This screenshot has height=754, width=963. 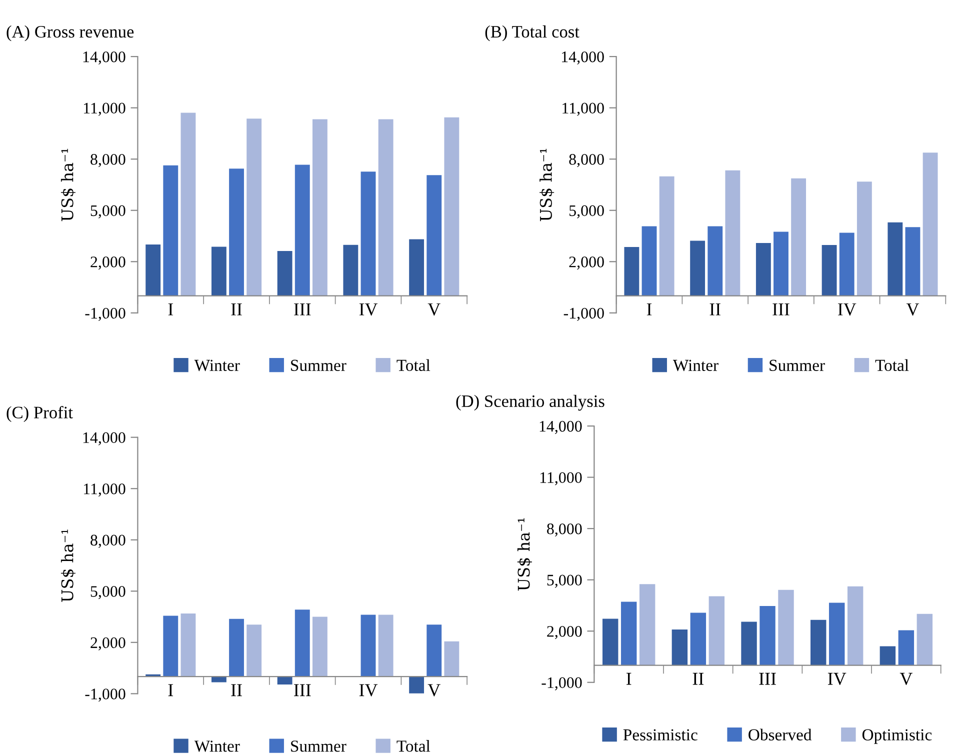 I want to click on x-tick-label: V, so click(x=906, y=679).